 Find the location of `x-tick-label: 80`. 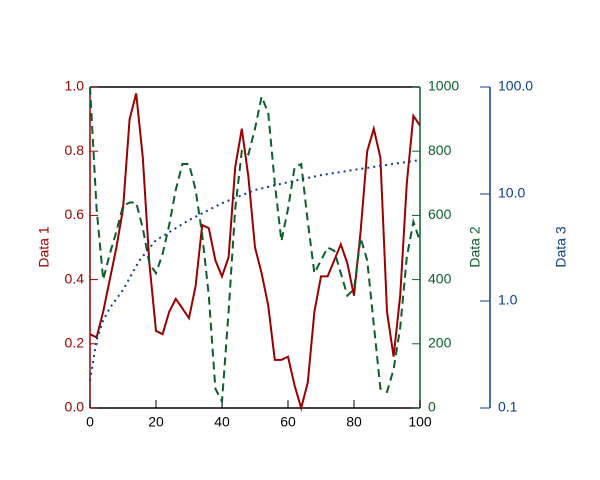

x-tick-label: 80 is located at coordinates (354, 422).